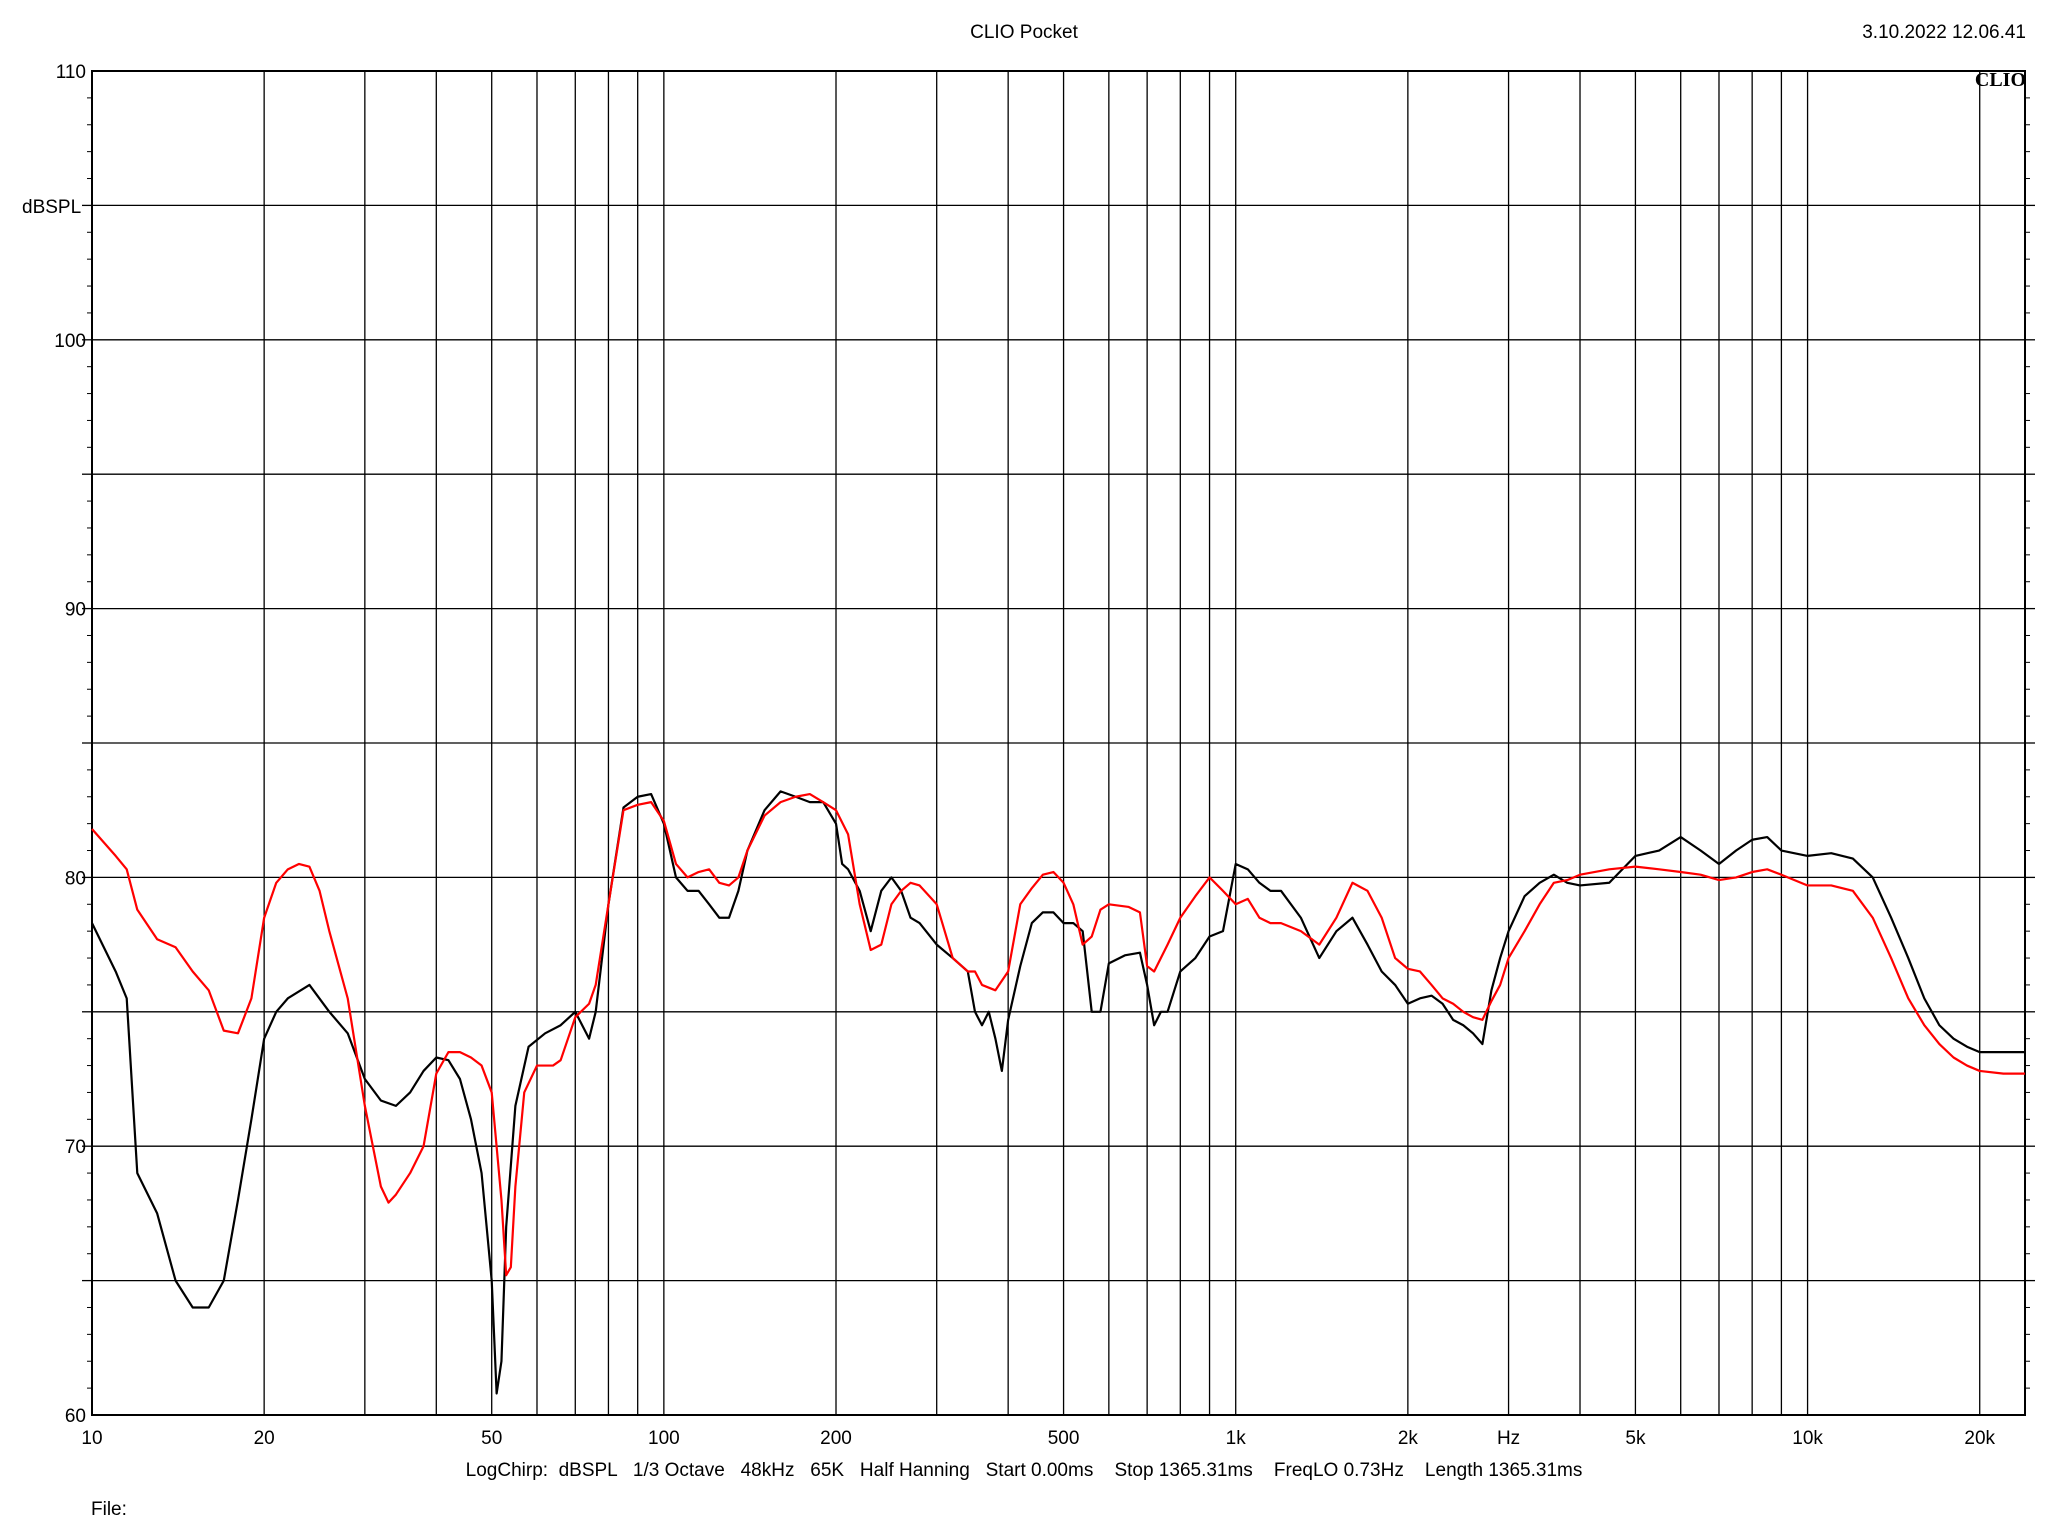  I want to click on x-tick-label: 200, so click(836, 1438).